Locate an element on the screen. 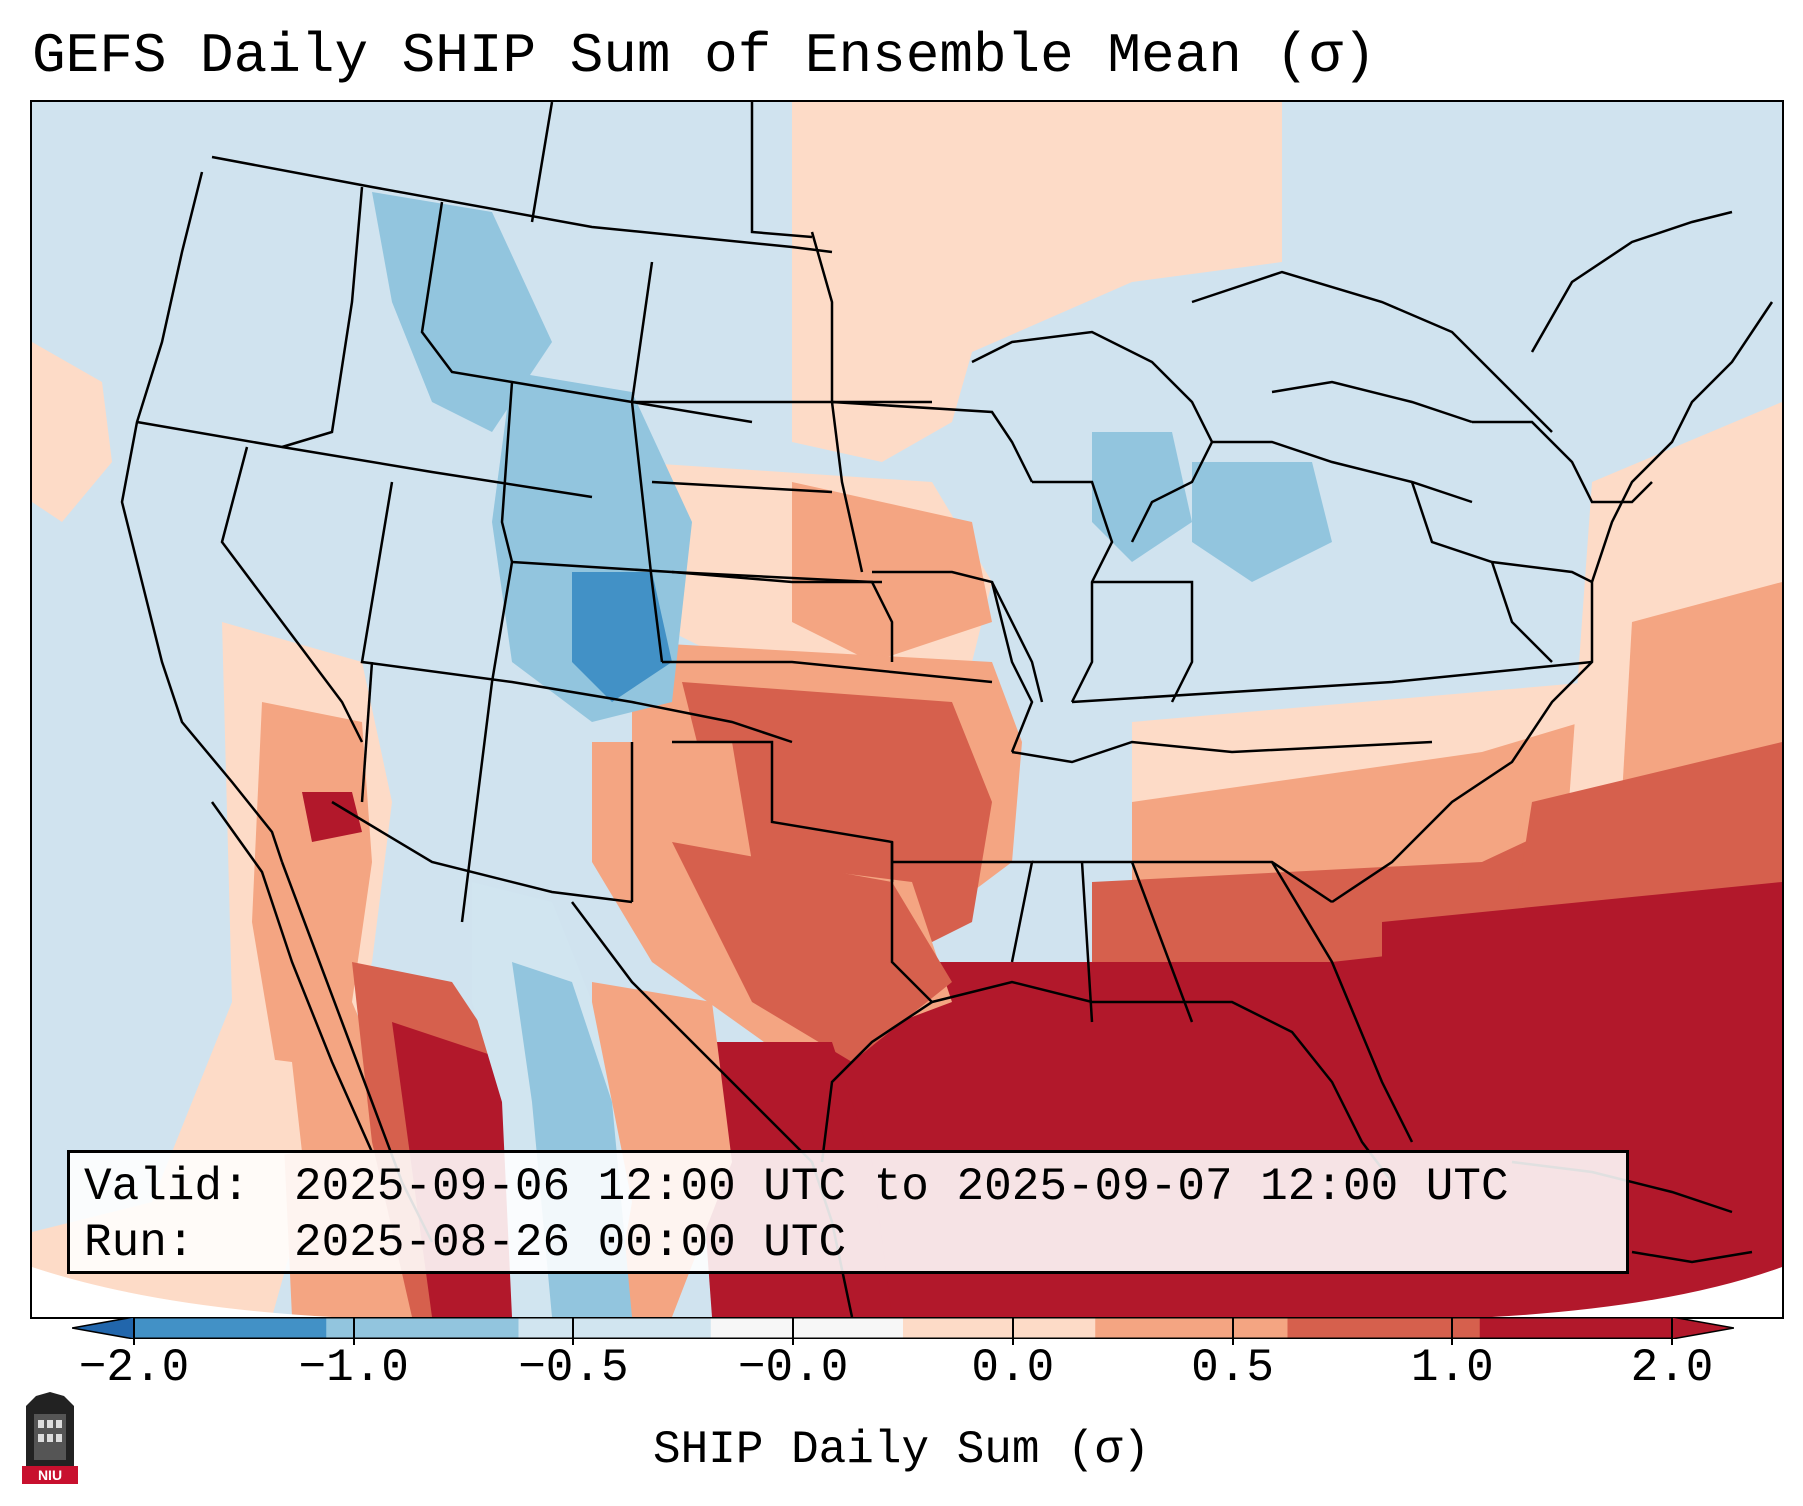 The width and height of the screenshot is (1803, 1506). colorbar-ticks: −2.0 −1.0 −0.5 −0.0 0.0 0.5 1.0 2.0 is located at coordinates (901, 1370).